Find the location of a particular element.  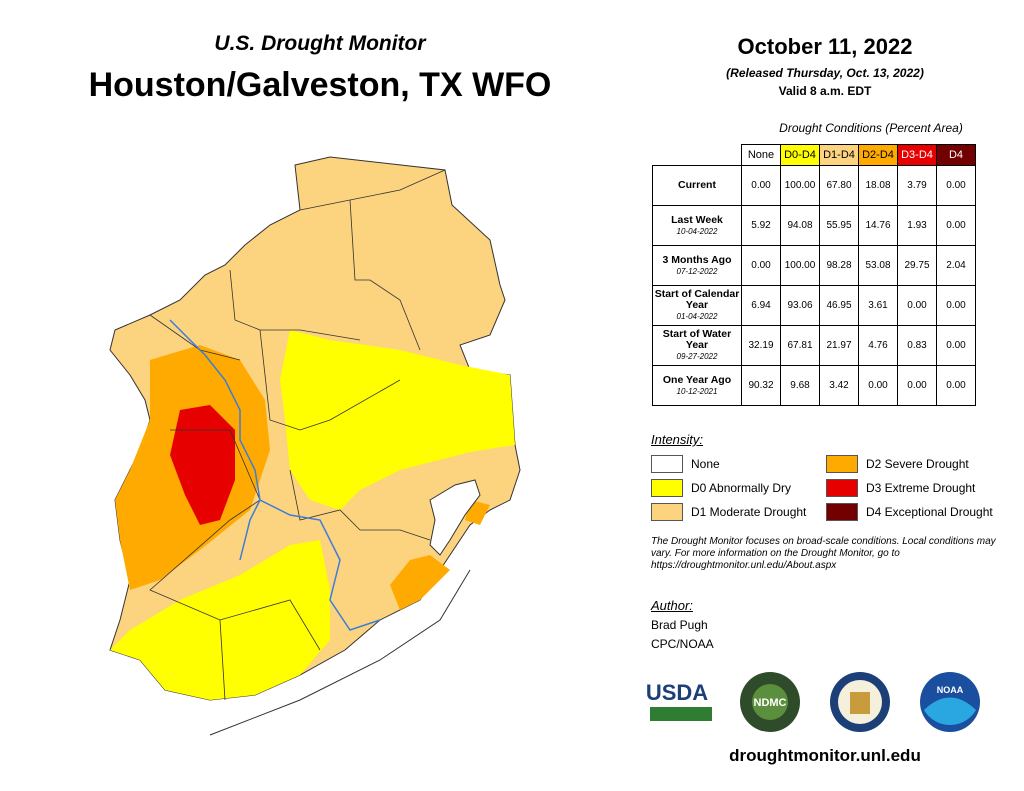

blank-cell is located at coordinates (697, 155).